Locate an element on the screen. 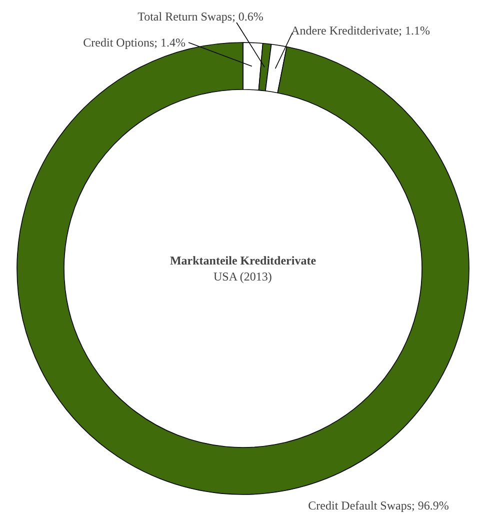 The width and height of the screenshot is (487, 528). slice-label: Andere Kreditderivate; 1.1% is located at coordinates (360, 31).